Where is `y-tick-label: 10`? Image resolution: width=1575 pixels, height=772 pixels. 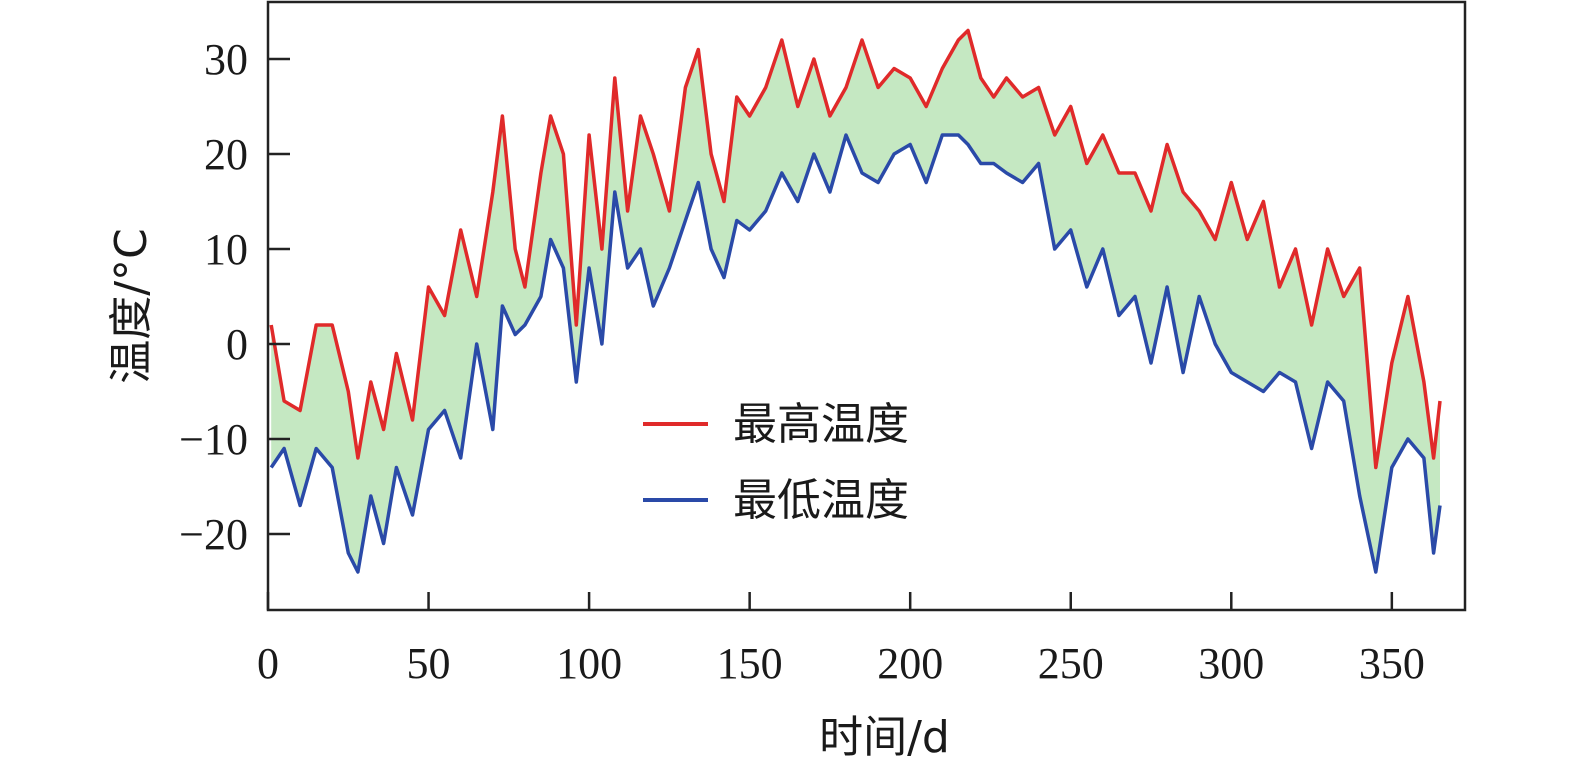 y-tick-label: 10 is located at coordinates (226, 249).